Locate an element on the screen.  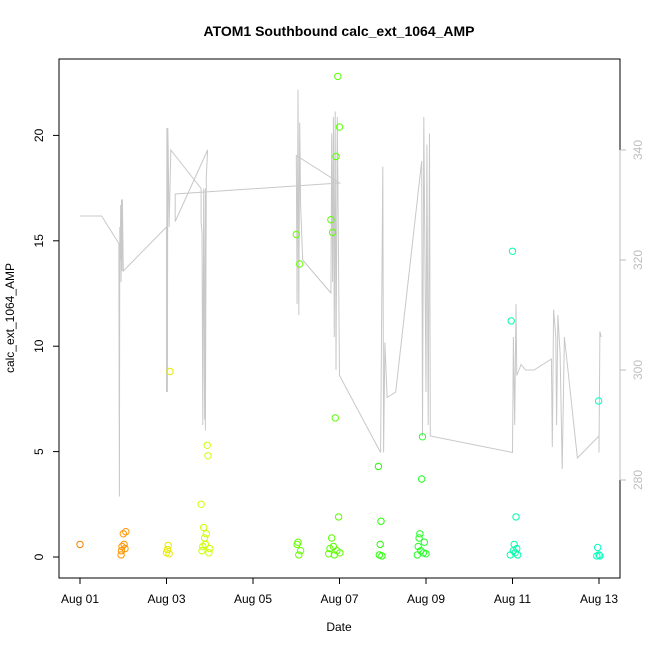
x-tick-label: Aug 05 is located at coordinates (253, 599).